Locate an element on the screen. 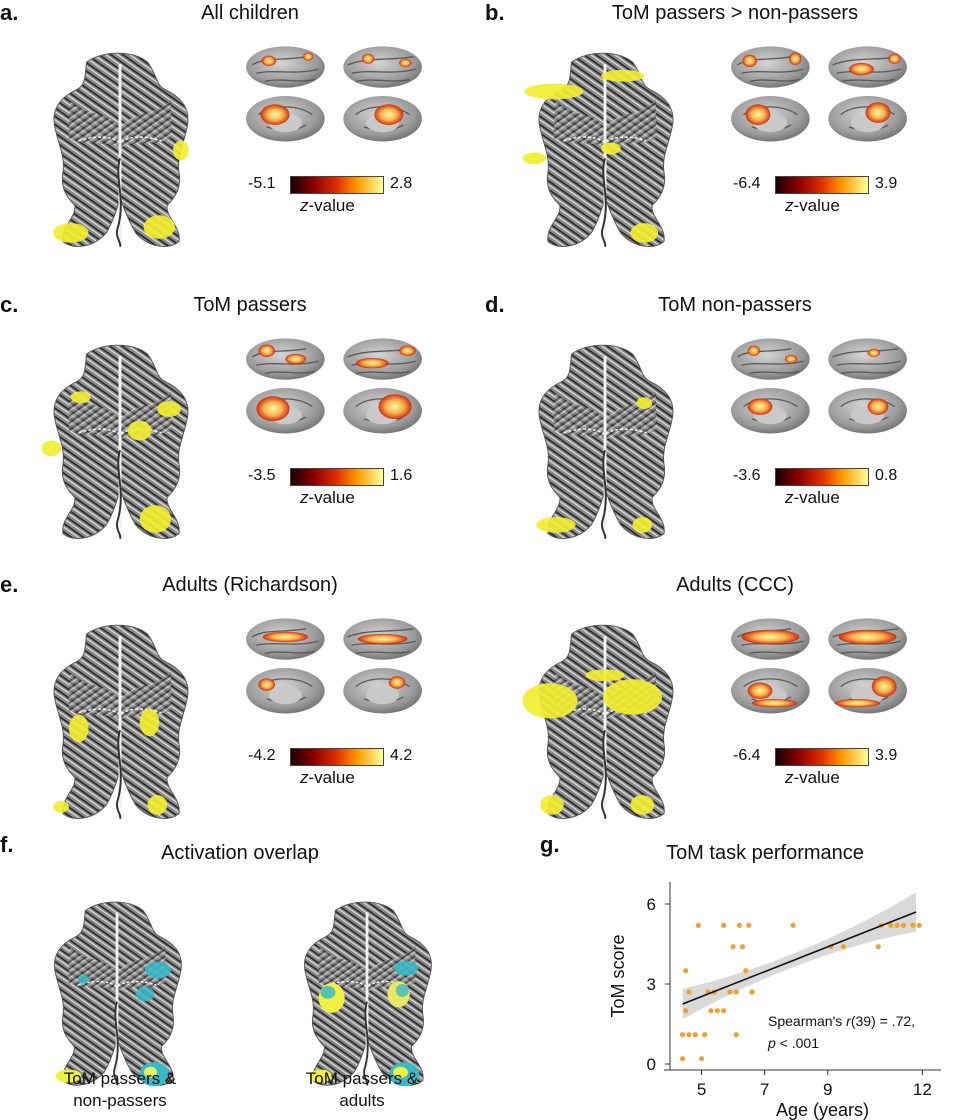  panel-label: g. is located at coordinates (550, 844).